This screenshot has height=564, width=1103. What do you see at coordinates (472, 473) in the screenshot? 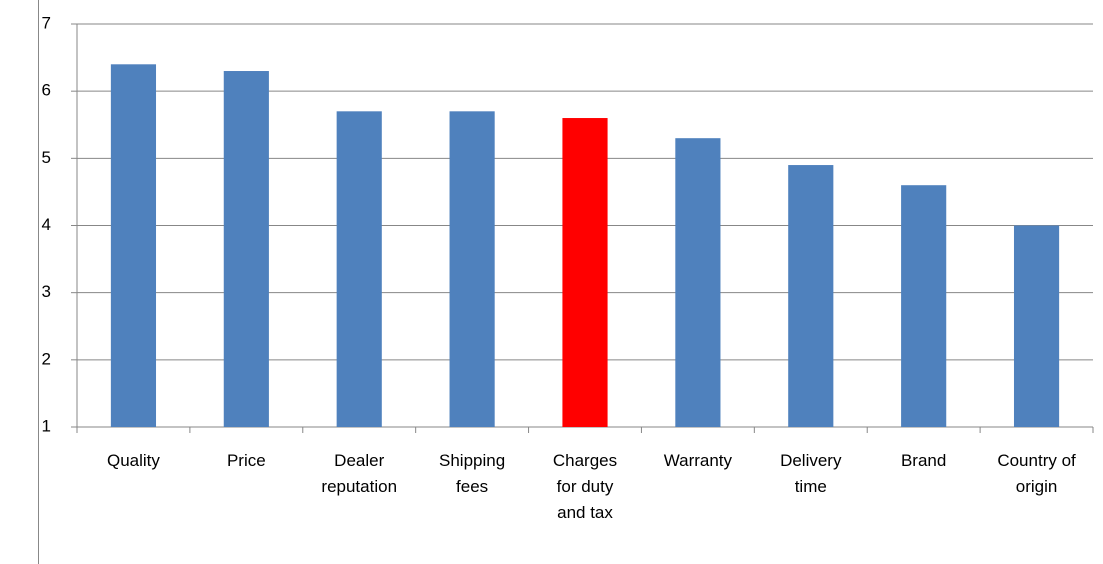
I see `x-tick-label: Shipping fees` at bounding box center [472, 473].